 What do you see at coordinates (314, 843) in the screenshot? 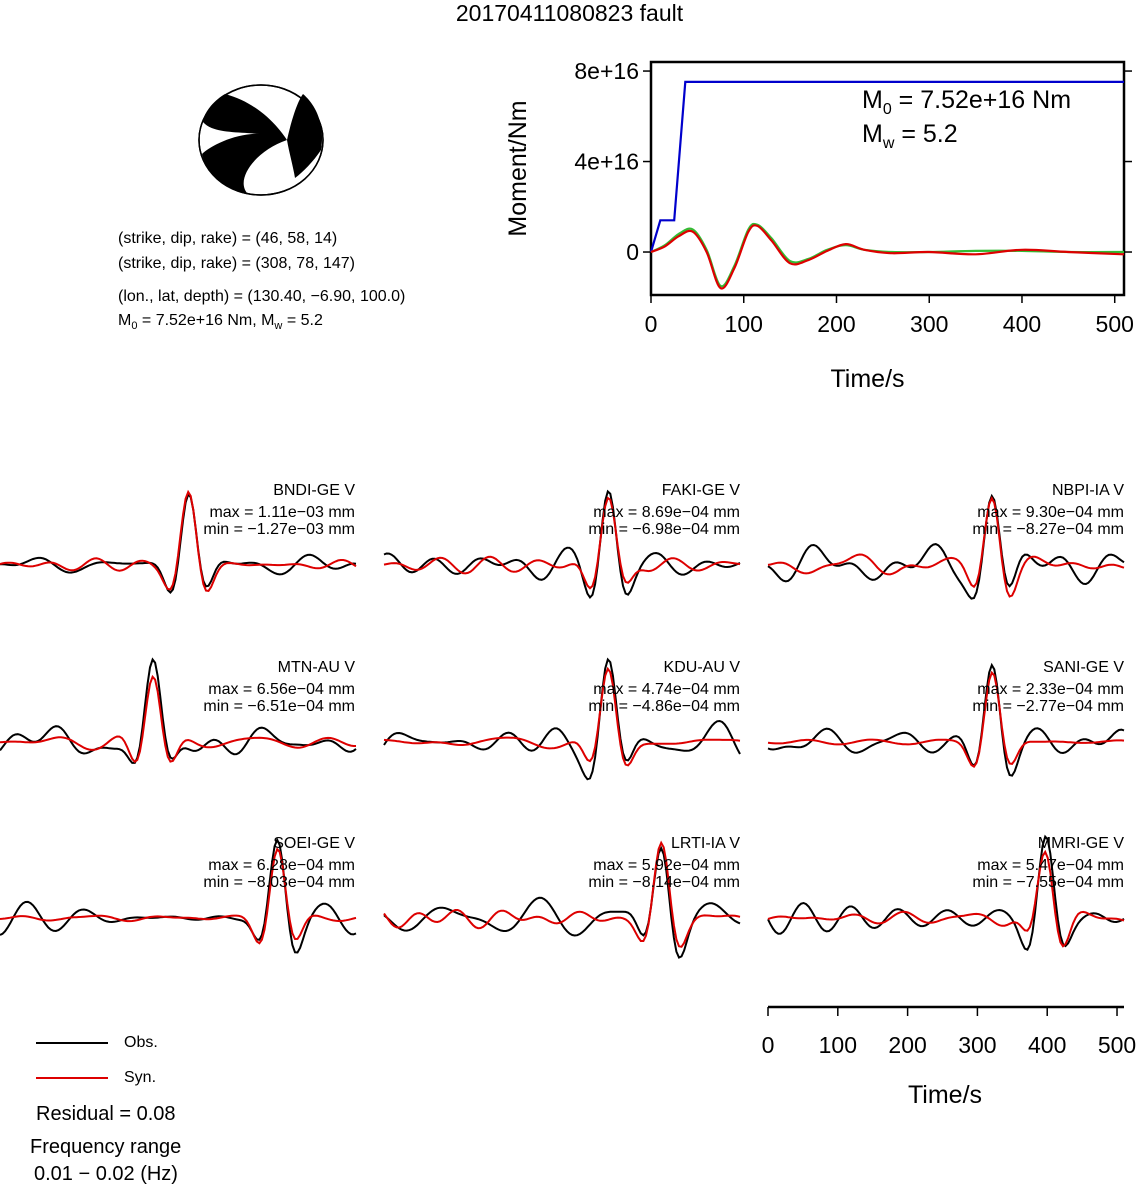
I see `station-name: SOEI-GE V` at bounding box center [314, 843].